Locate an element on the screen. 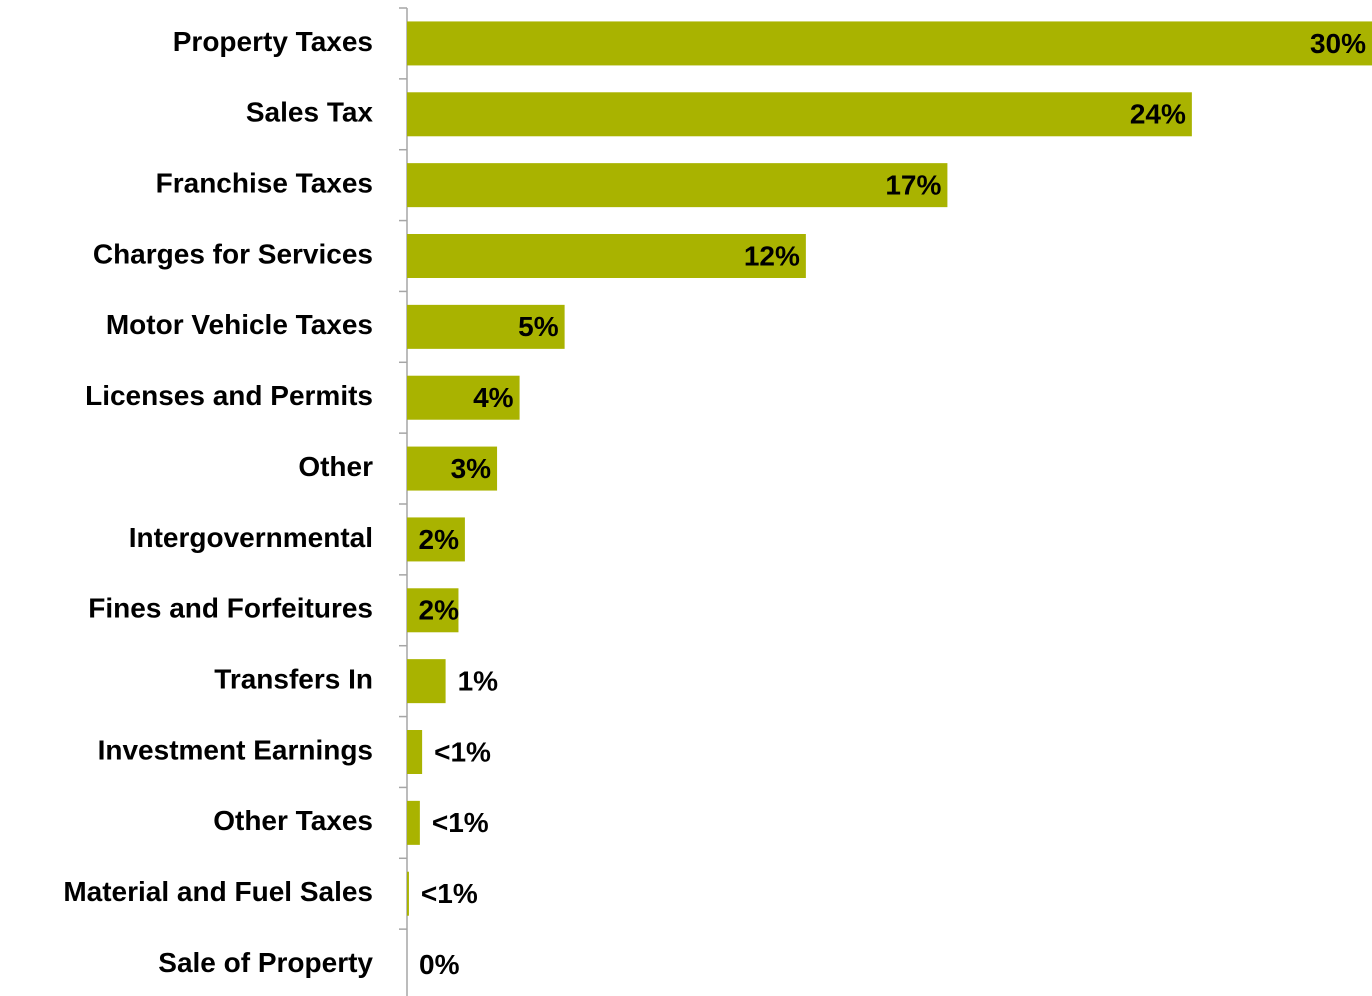 The image size is (1372, 996). y-tick-label: Intergovernmental is located at coordinates (251, 537).